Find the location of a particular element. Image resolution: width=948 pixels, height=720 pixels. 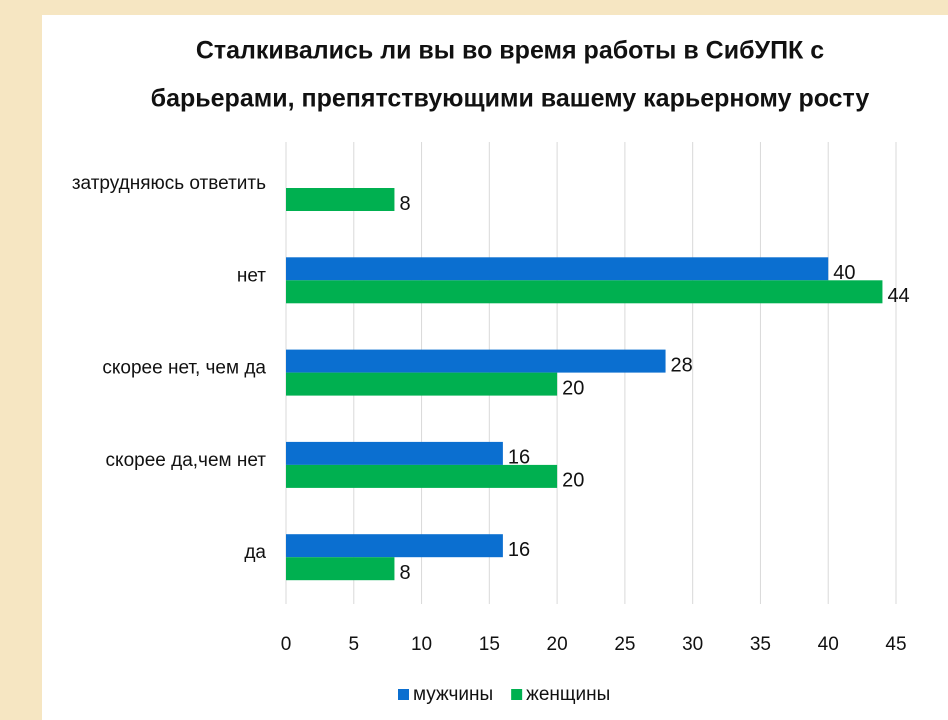

x-tick-label: 25 is located at coordinates (624, 644).